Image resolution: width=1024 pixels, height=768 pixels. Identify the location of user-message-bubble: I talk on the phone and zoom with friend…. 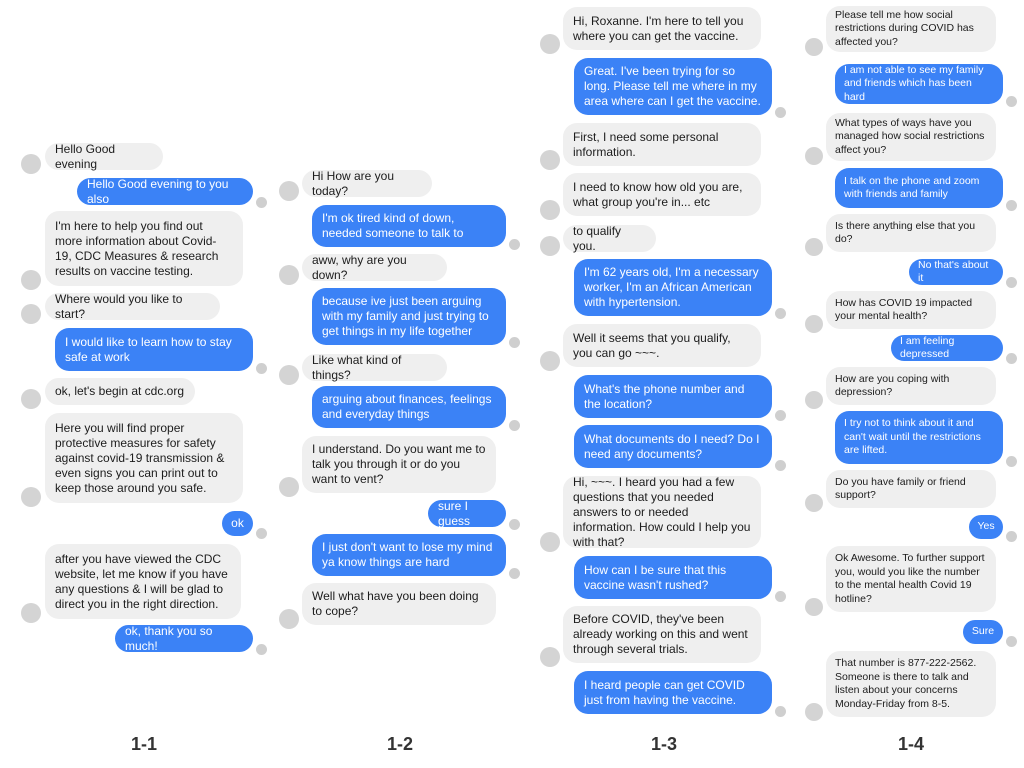
(919, 188).